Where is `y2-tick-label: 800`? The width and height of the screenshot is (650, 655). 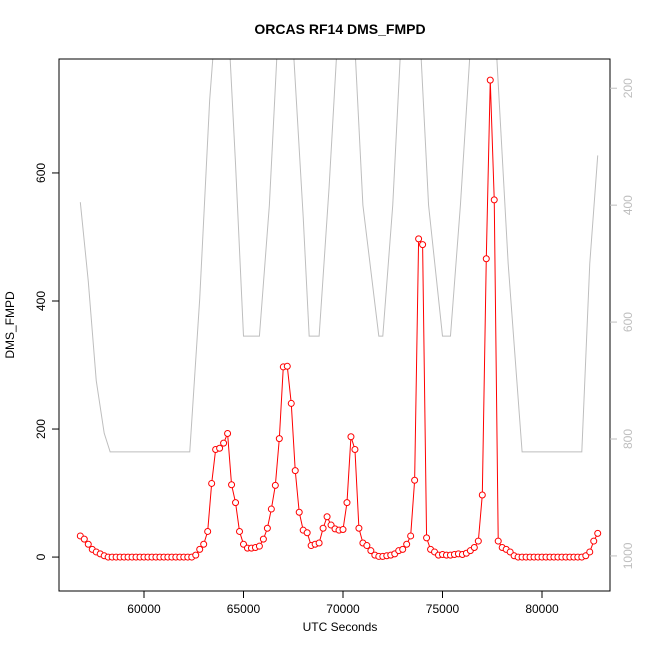 y2-tick-label: 800 is located at coordinates (628, 439).